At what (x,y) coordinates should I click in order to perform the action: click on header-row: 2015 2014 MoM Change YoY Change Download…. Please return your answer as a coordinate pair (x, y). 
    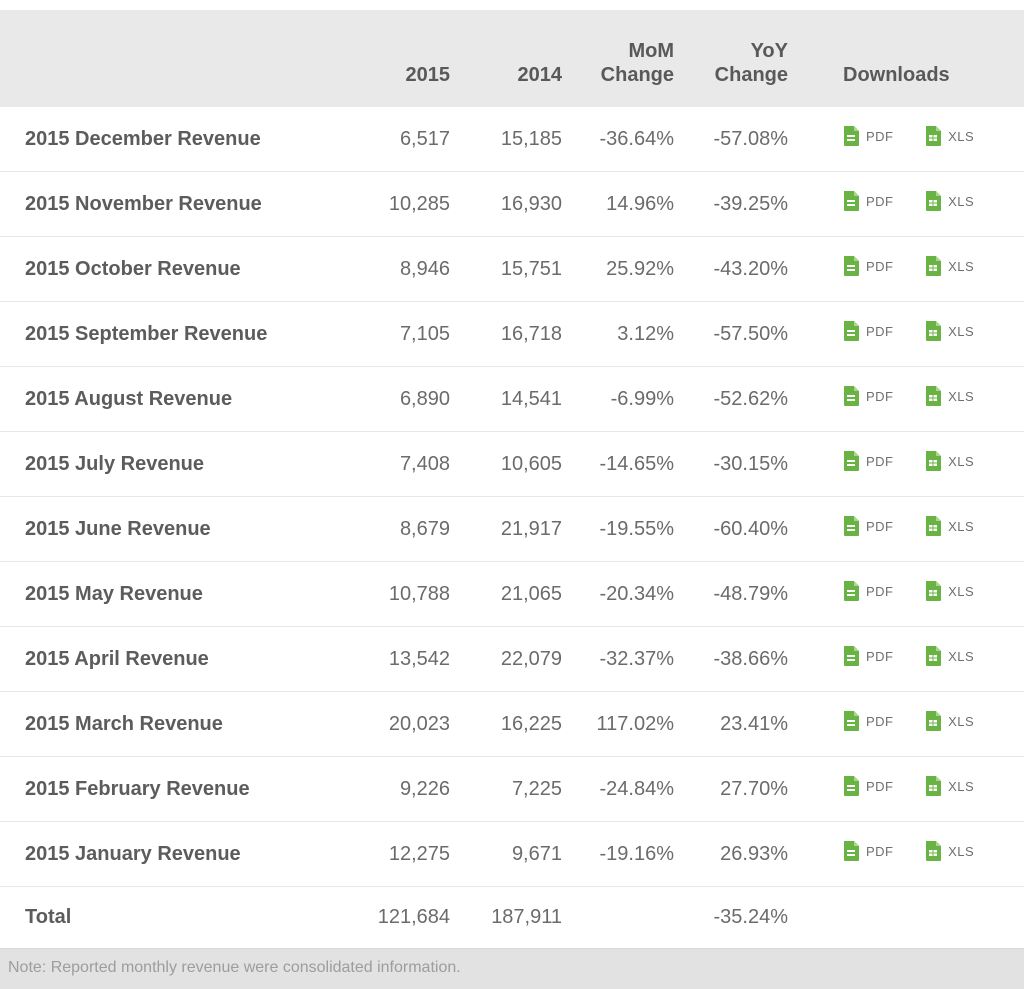
    Looking at the image, I should click on (512, 59).